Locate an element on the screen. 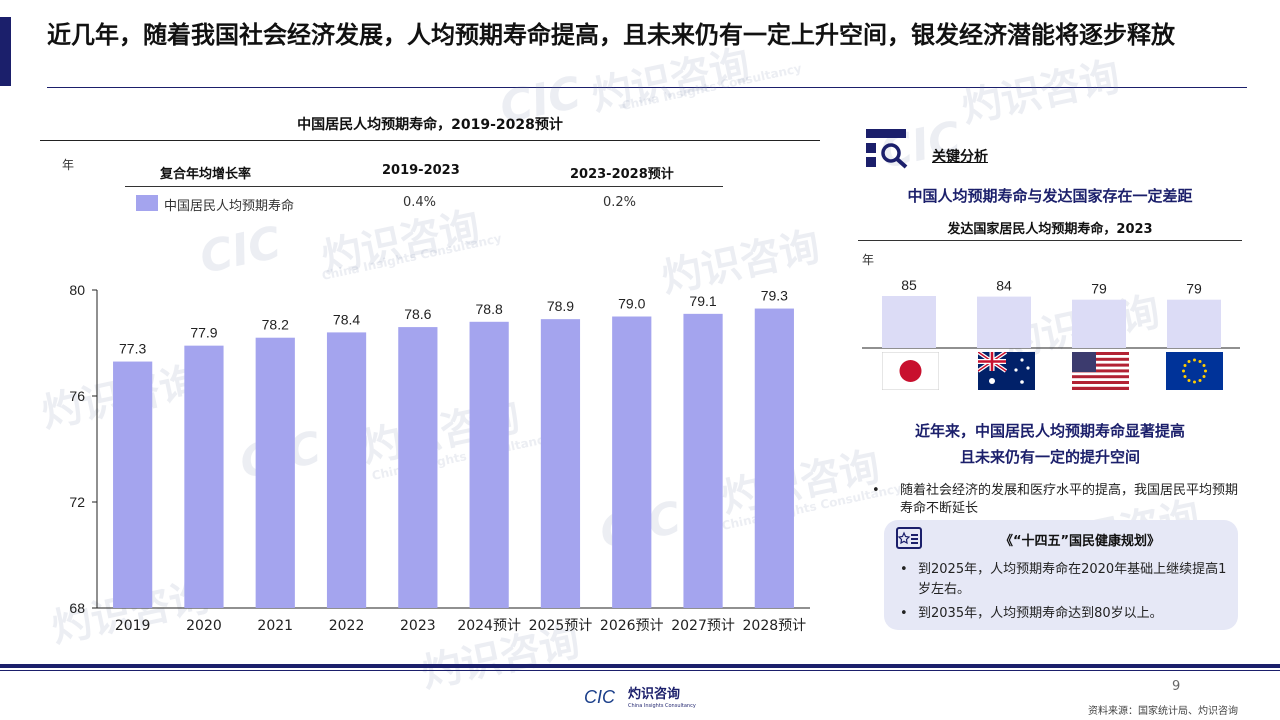 This screenshot has height=720, width=1280. plan-item-text: 到2035年，人均预期寿命达到80岁以上。 is located at coordinates (1040, 613).